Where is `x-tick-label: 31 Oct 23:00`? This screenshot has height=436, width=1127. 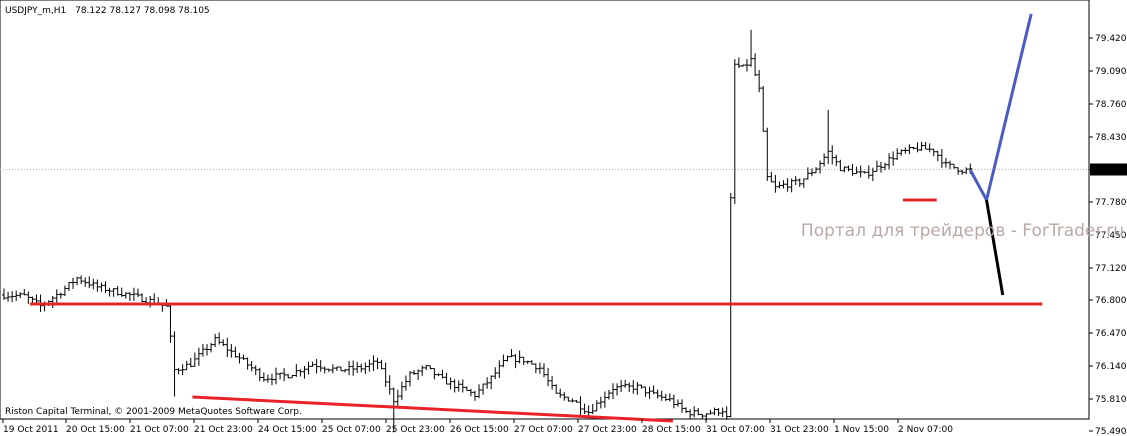
x-tick-label: 31 Oct 23:00 is located at coordinates (799, 430).